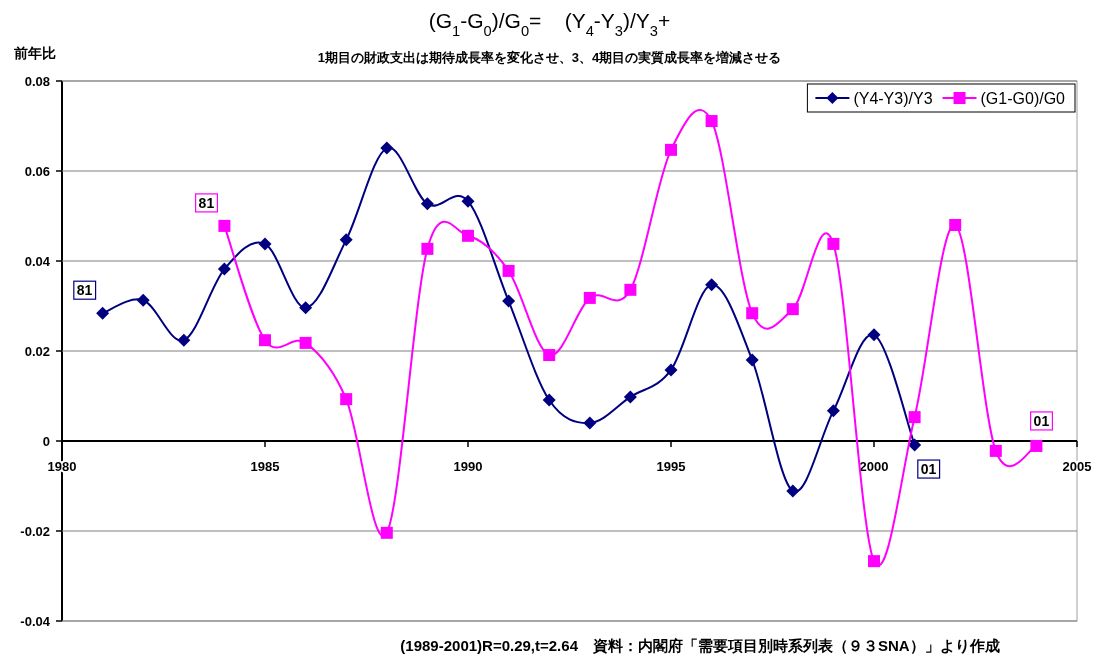 This screenshot has width=1099, height=661. What do you see at coordinates (874, 466) in the screenshot?
I see `x-tick-label: 2000` at bounding box center [874, 466].